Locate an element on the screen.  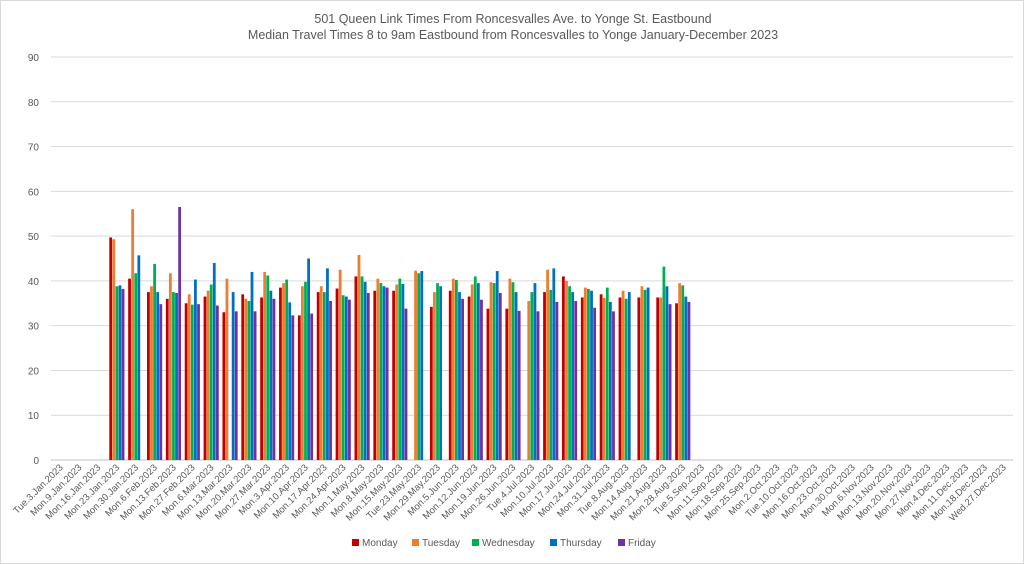
legend-label: Friday is located at coordinates (642, 543).